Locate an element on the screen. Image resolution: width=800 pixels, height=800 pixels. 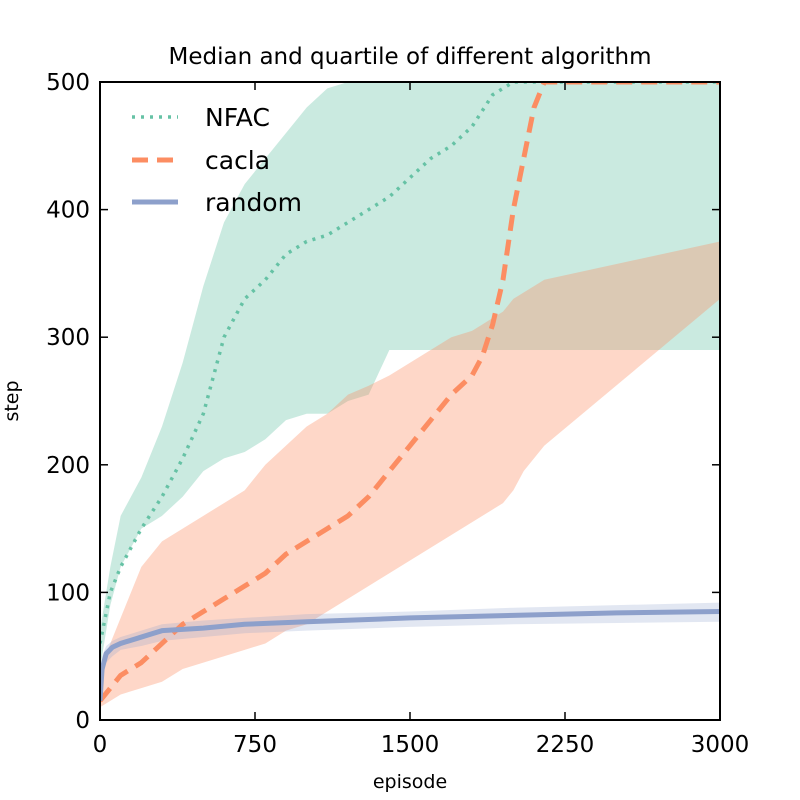
y-tick-label: 400 is located at coordinates (68, 211).